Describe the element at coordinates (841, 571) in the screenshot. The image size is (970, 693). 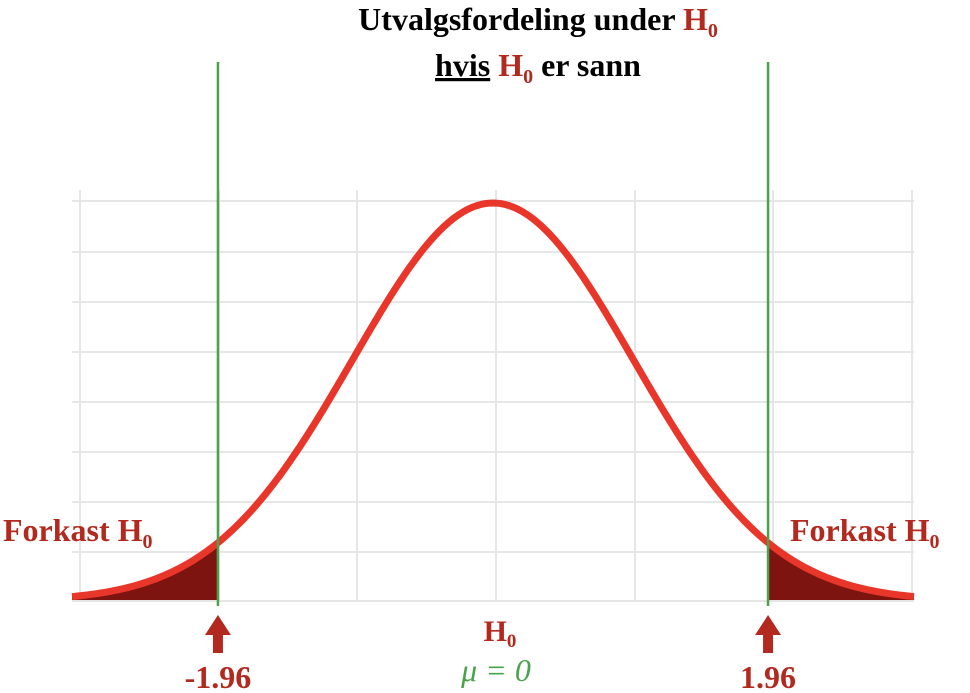
I see `right-rejection-tail` at that location.